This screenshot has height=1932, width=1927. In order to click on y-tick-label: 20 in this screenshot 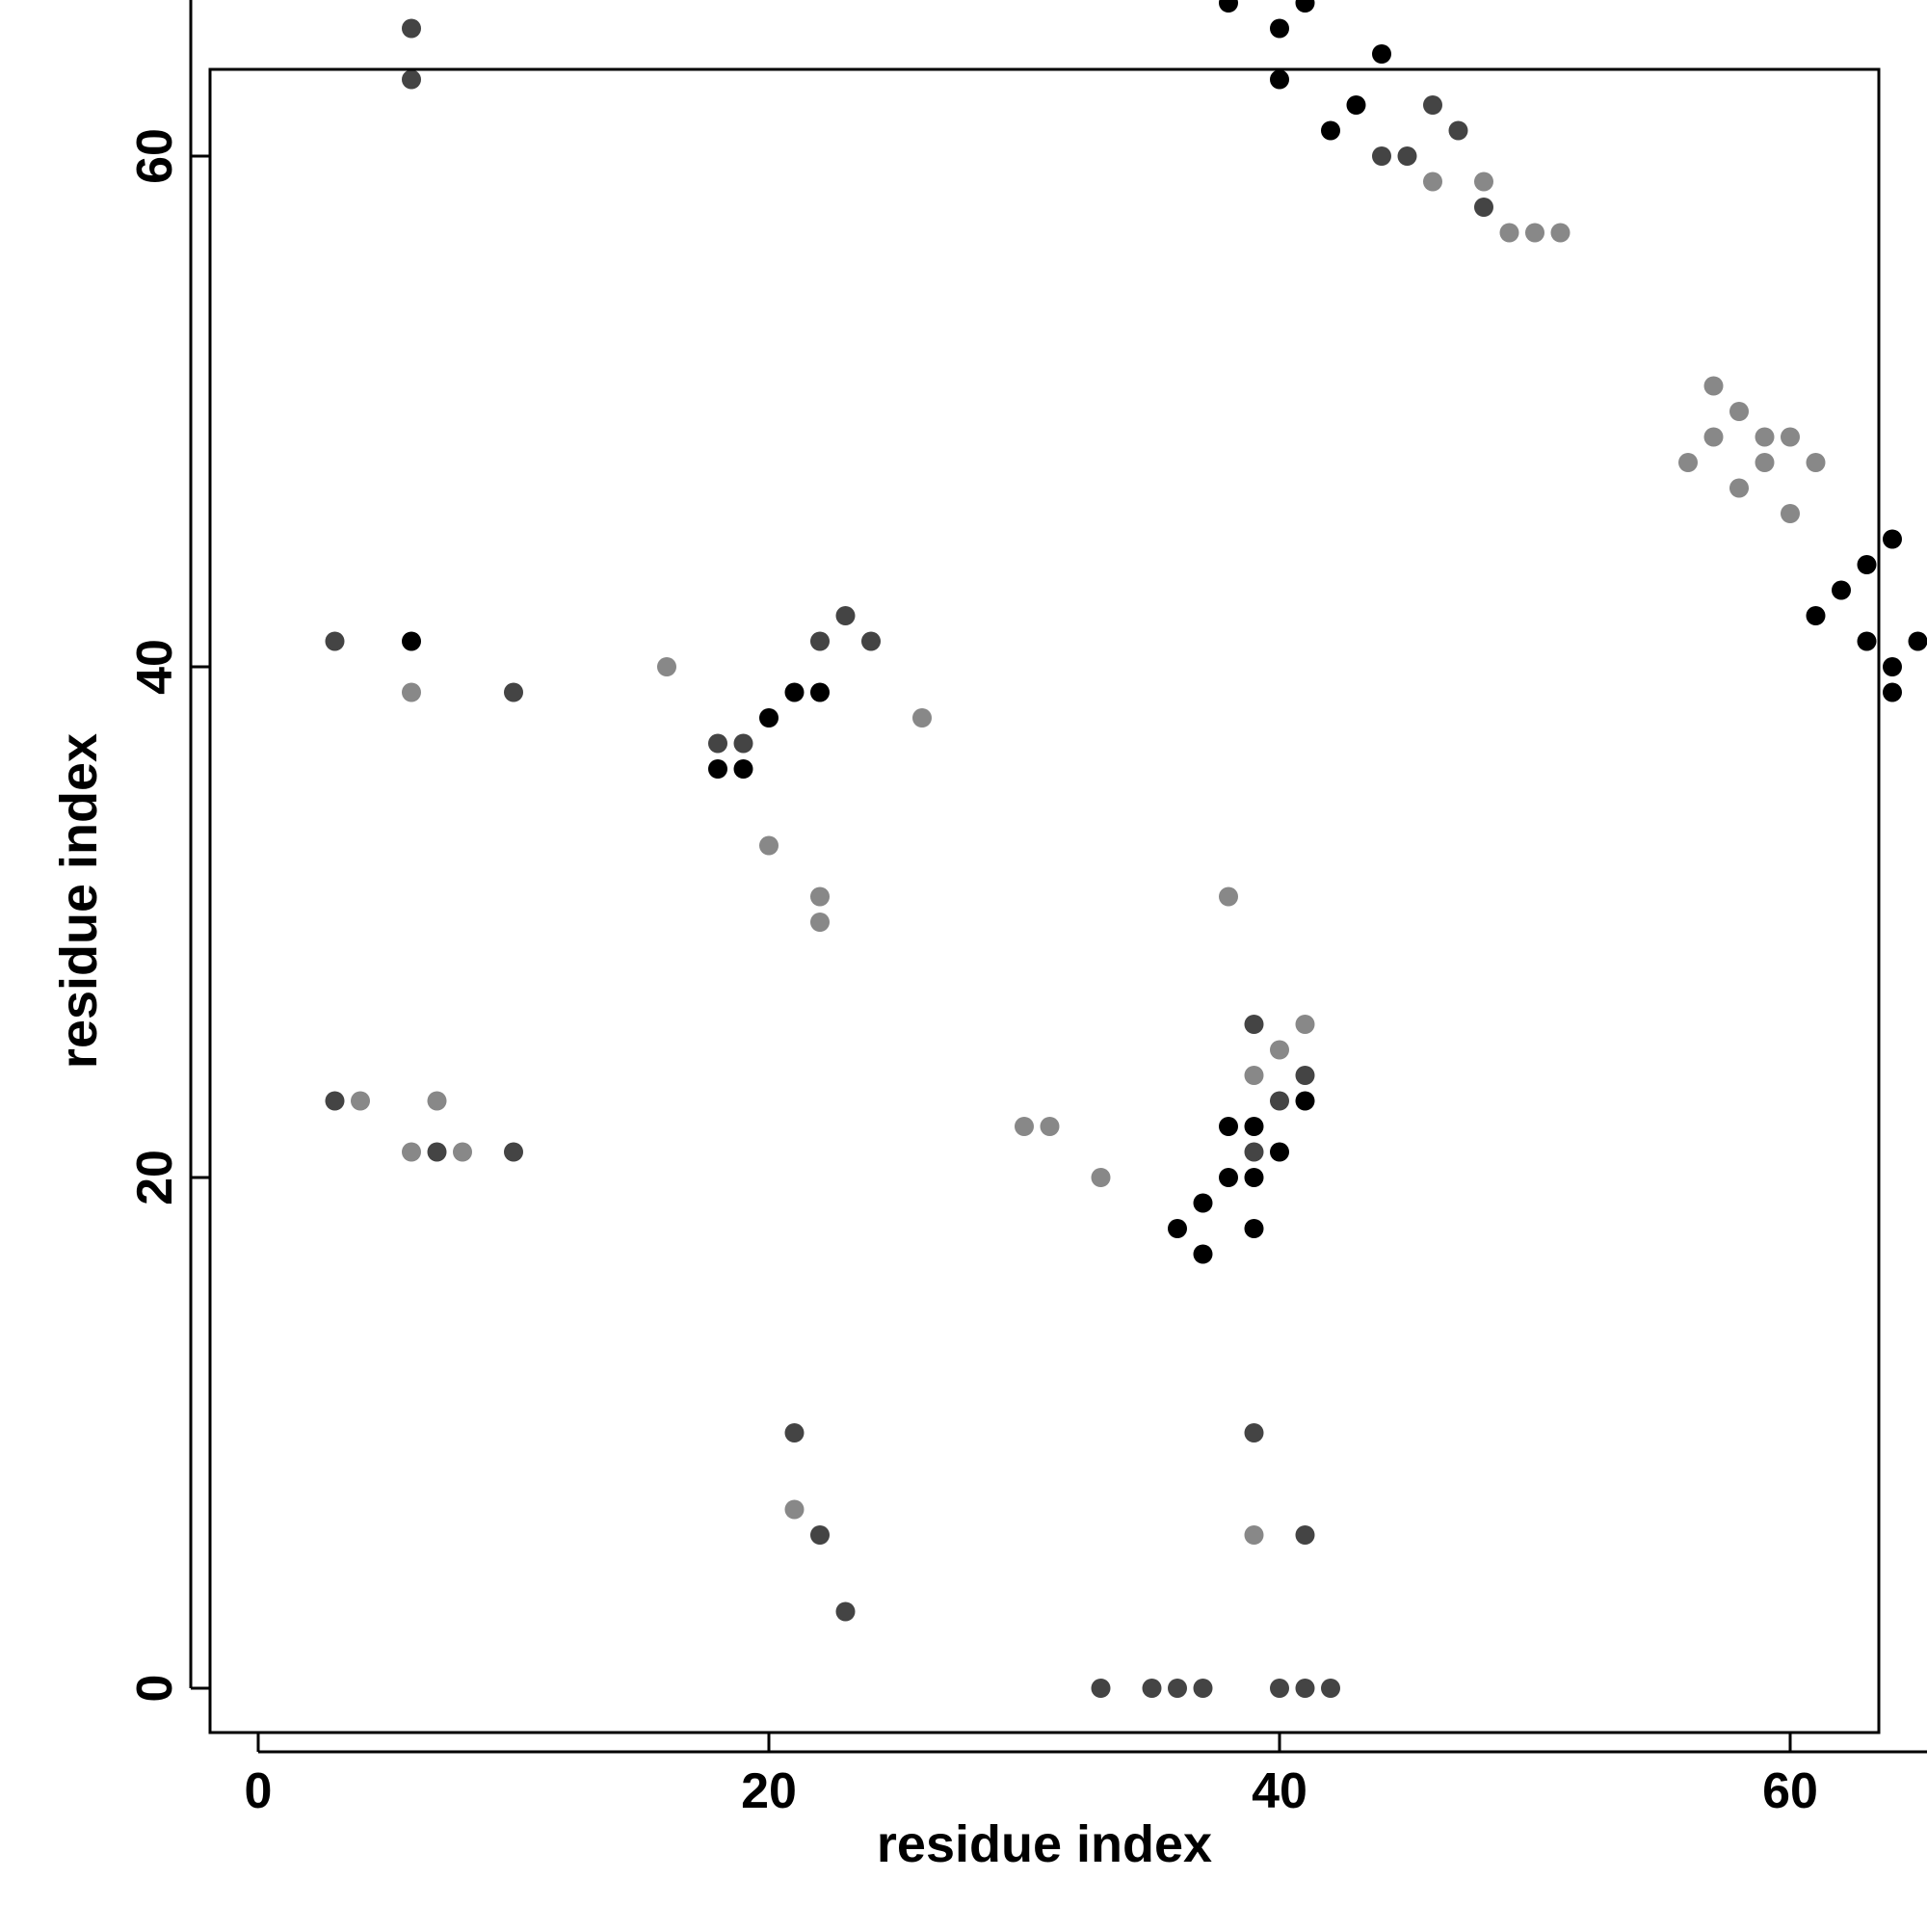, I will do `click(155, 1177)`.